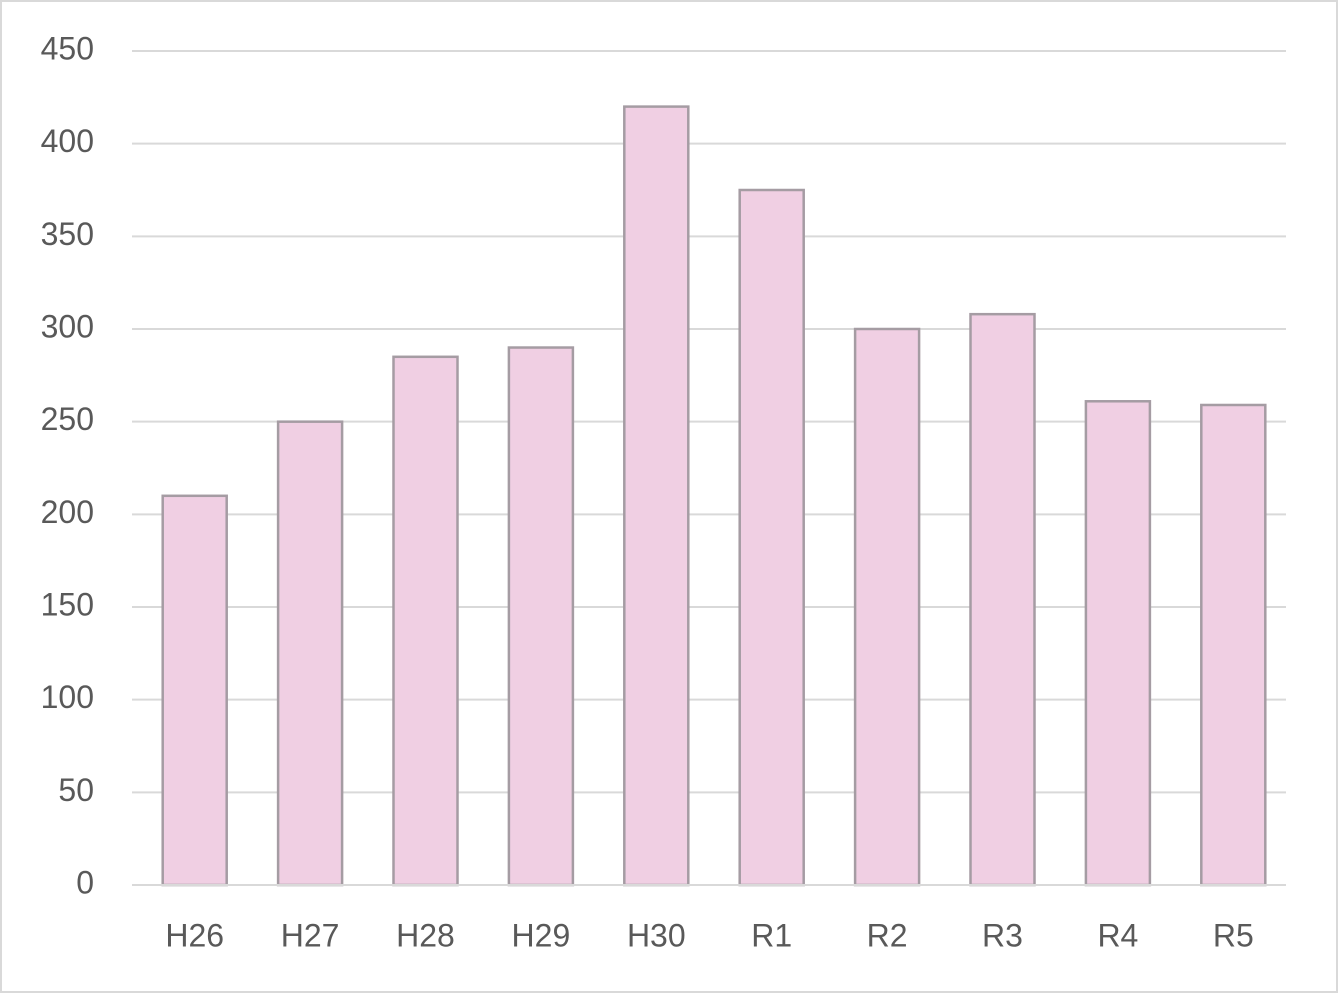 The height and width of the screenshot is (993, 1338). What do you see at coordinates (67, 419) in the screenshot?
I see `y-tick-label: 250` at bounding box center [67, 419].